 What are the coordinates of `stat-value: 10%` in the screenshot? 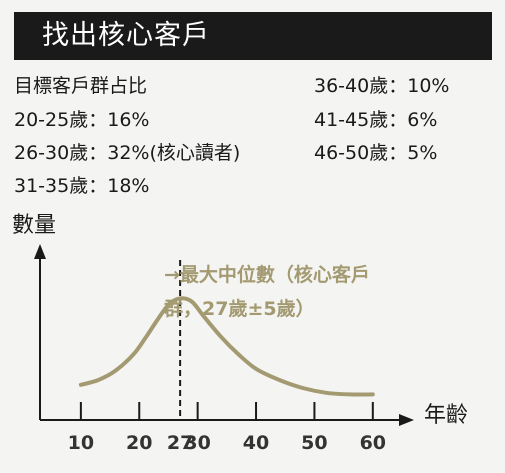 It's located at (428, 86).